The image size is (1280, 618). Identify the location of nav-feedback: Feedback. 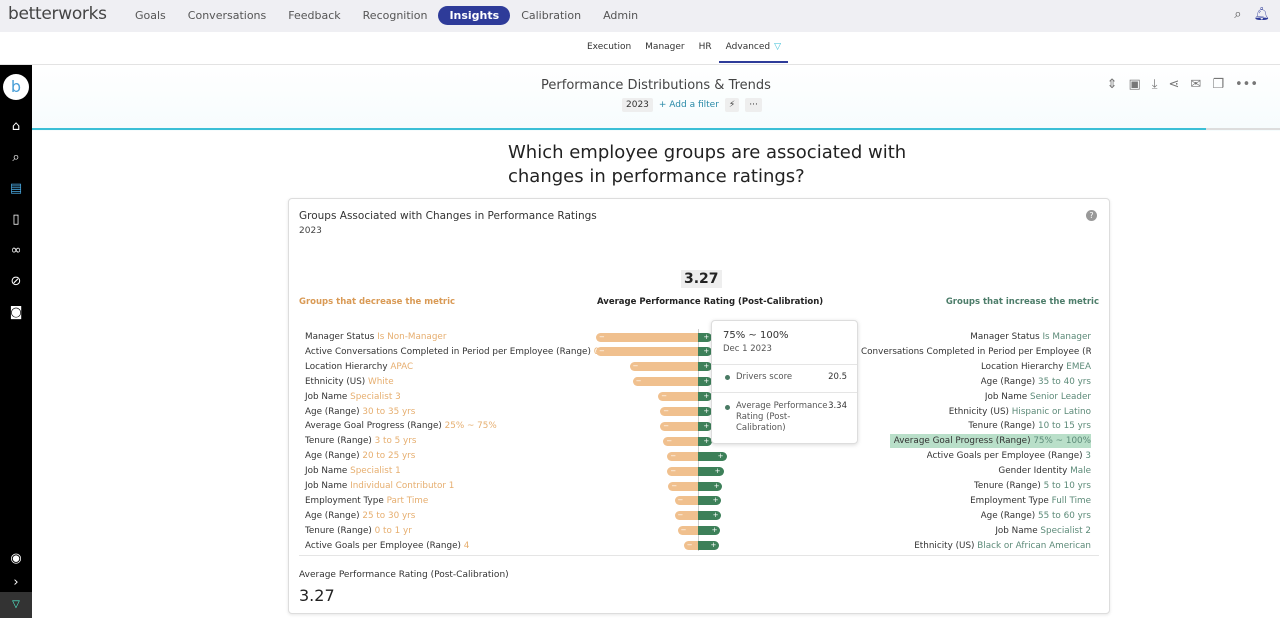
(314, 15).